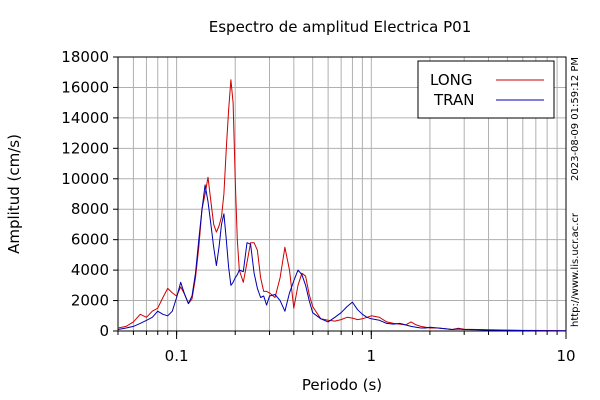  What do you see at coordinates (90, 301) in the screenshot?
I see `y-tick-label: 2000` at bounding box center [90, 301].